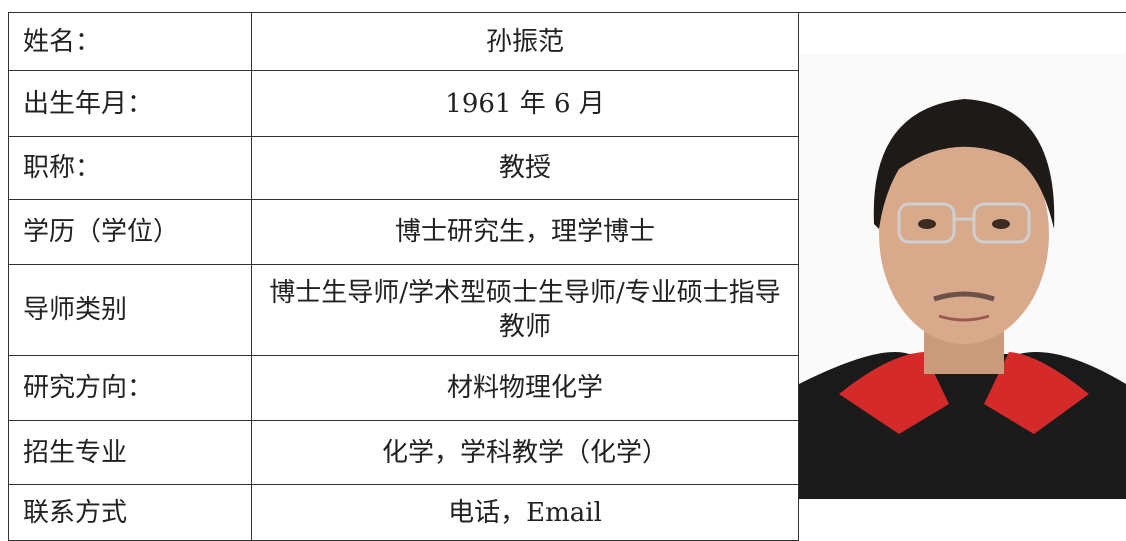 The width and height of the screenshot is (1126, 541). What do you see at coordinates (130, 42) in the screenshot?
I see `field-label: 姓名：` at bounding box center [130, 42].